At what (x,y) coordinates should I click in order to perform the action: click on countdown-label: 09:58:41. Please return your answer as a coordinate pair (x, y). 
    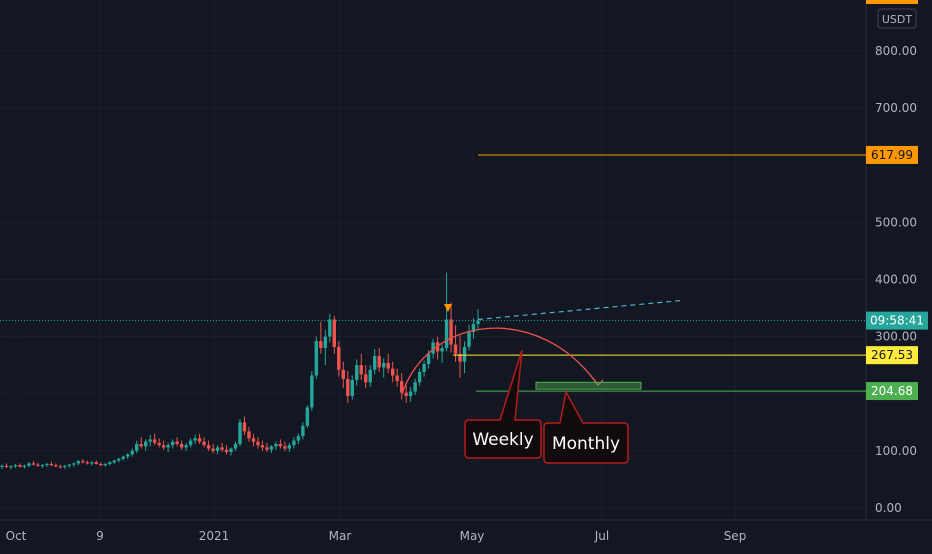
    Looking at the image, I should click on (897, 321).